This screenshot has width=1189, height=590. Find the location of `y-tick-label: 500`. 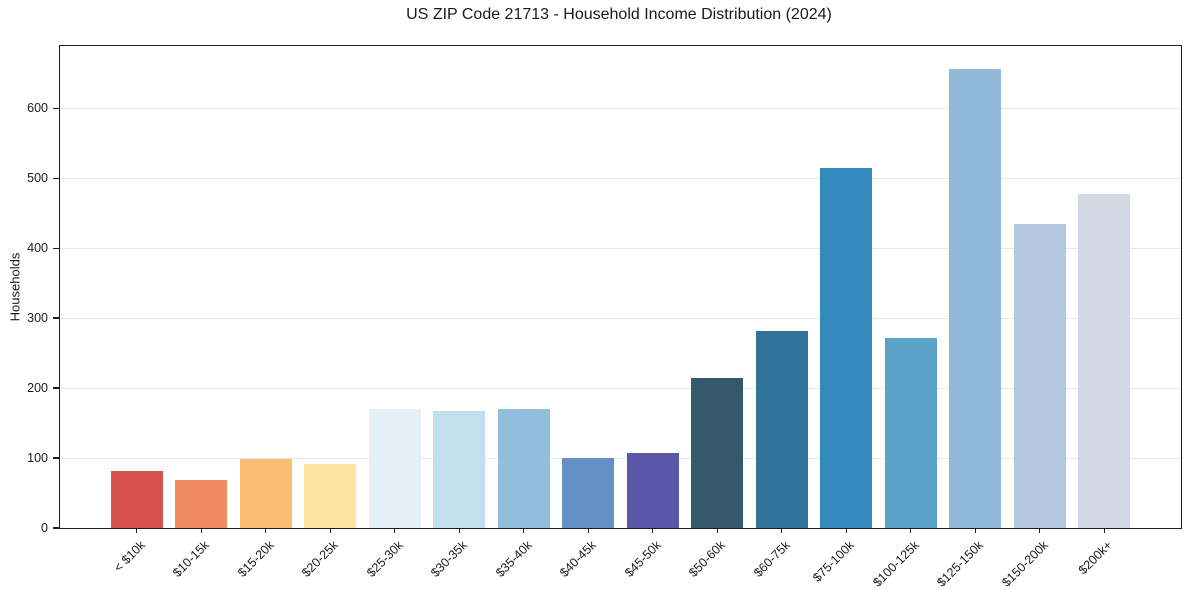

y-tick-label: 500 is located at coordinates (37, 177).